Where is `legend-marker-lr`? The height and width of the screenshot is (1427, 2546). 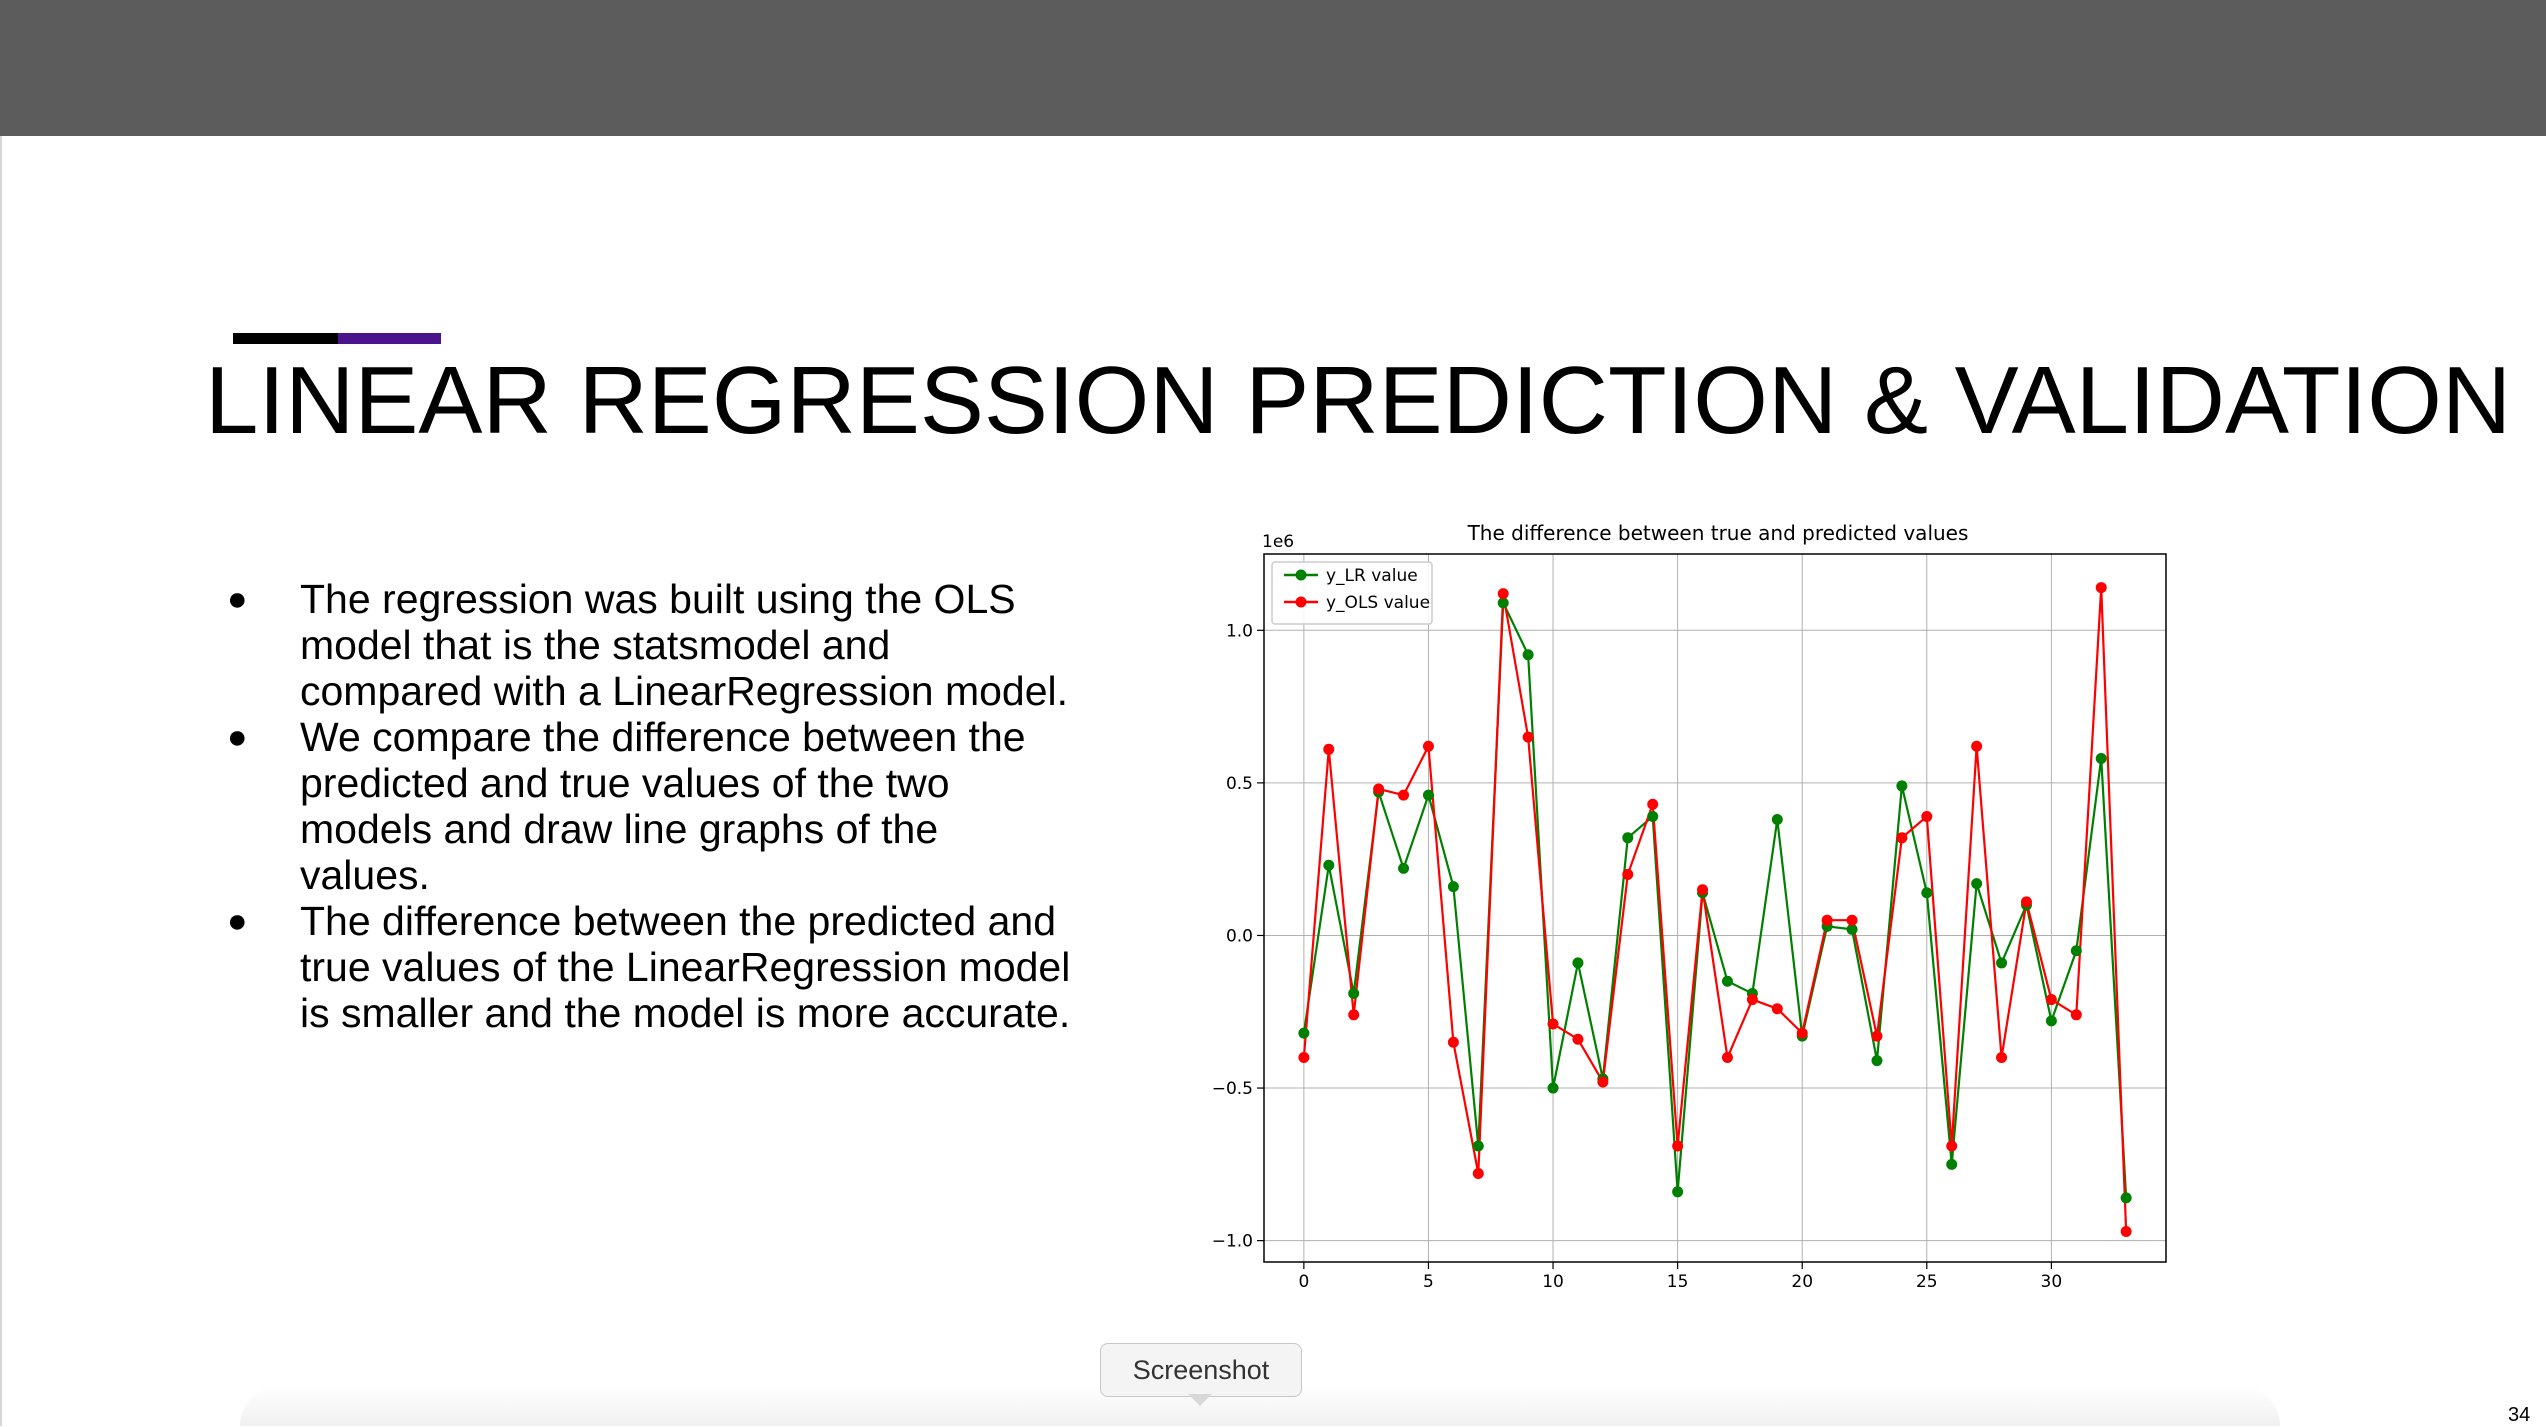 legend-marker-lr is located at coordinates (1301, 575).